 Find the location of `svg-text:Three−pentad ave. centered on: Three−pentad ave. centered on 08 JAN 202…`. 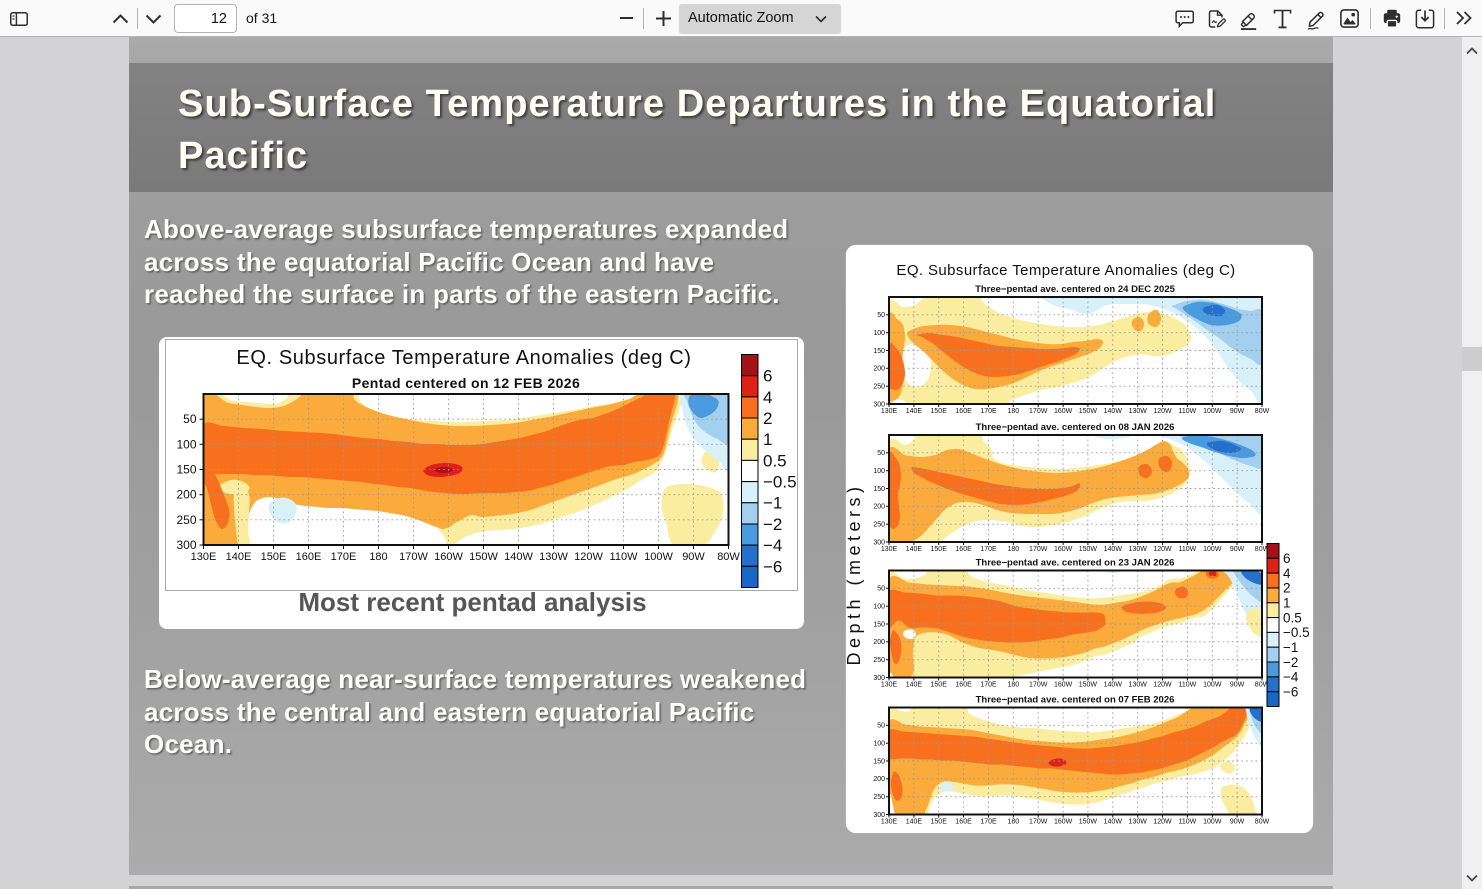

svg-text:Three−pentad ave. centered on: Three−pentad ave. centered on 08 JAN 202… is located at coordinates (1075, 427).